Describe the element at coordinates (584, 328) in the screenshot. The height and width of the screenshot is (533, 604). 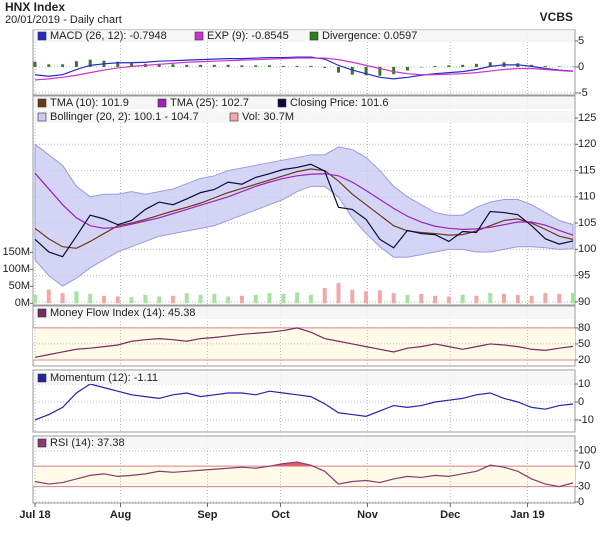
I see `y-tick-label: 80` at that location.